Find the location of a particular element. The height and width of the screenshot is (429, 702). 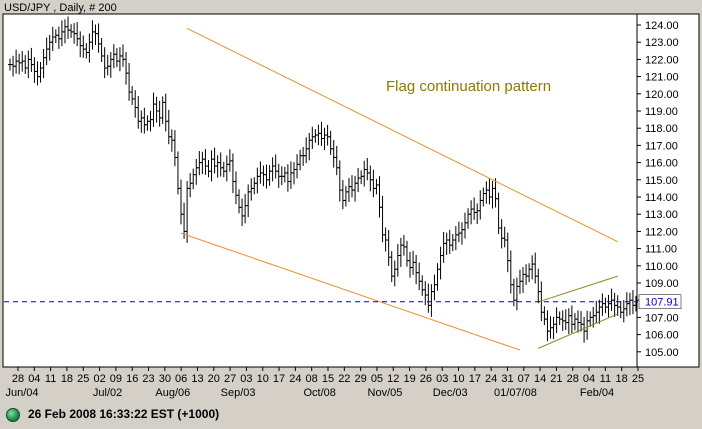

flag-upper-line is located at coordinates (578, 289).